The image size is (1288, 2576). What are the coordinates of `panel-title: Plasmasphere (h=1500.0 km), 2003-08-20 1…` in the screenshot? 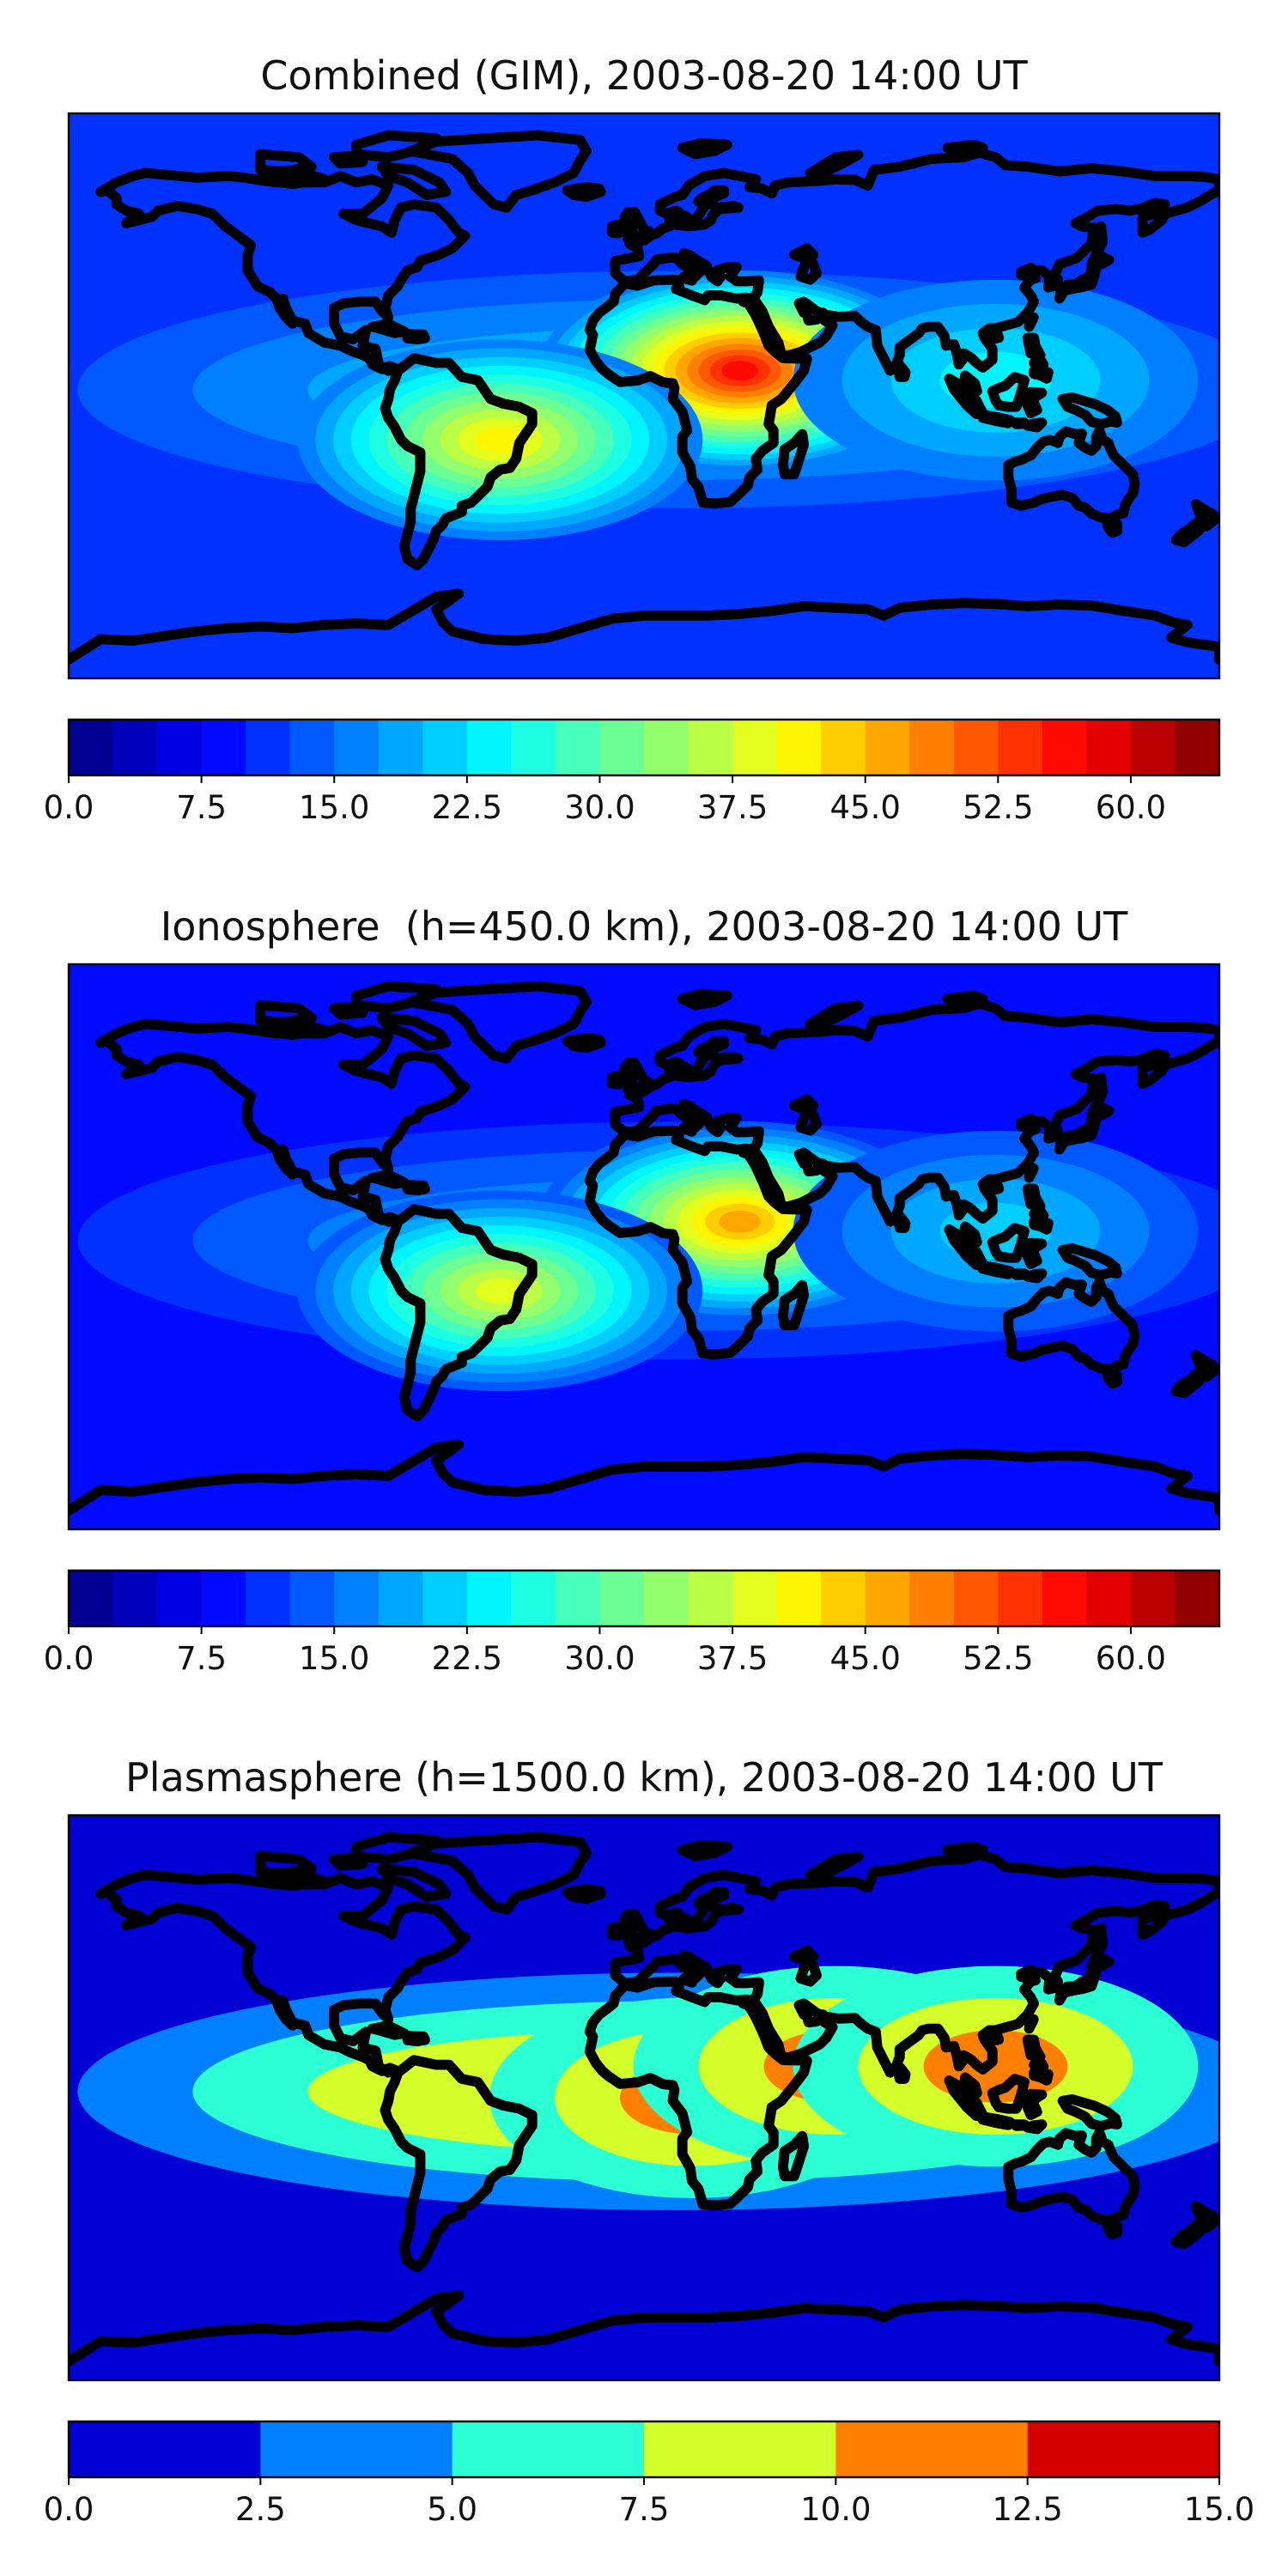 It's located at (644, 1777).